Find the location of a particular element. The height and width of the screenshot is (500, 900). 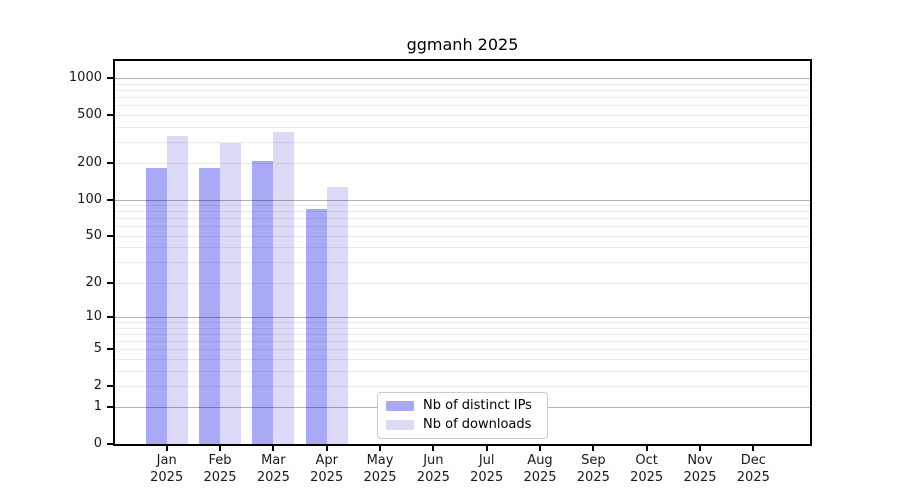

x-axis-tick-label: Oct 2025 is located at coordinates (647, 469).